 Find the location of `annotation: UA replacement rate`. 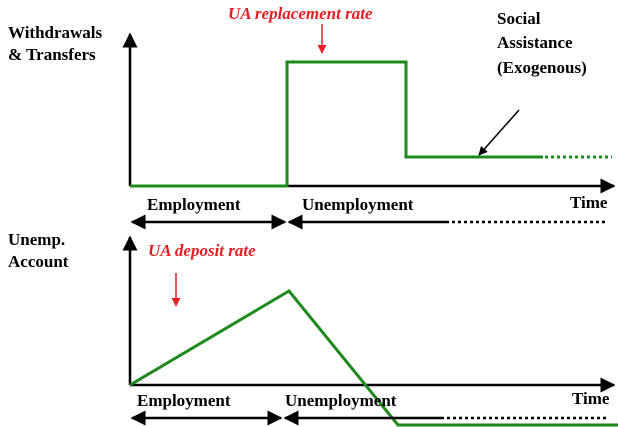

annotation: UA replacement rate is located at coordinates (300, 13).